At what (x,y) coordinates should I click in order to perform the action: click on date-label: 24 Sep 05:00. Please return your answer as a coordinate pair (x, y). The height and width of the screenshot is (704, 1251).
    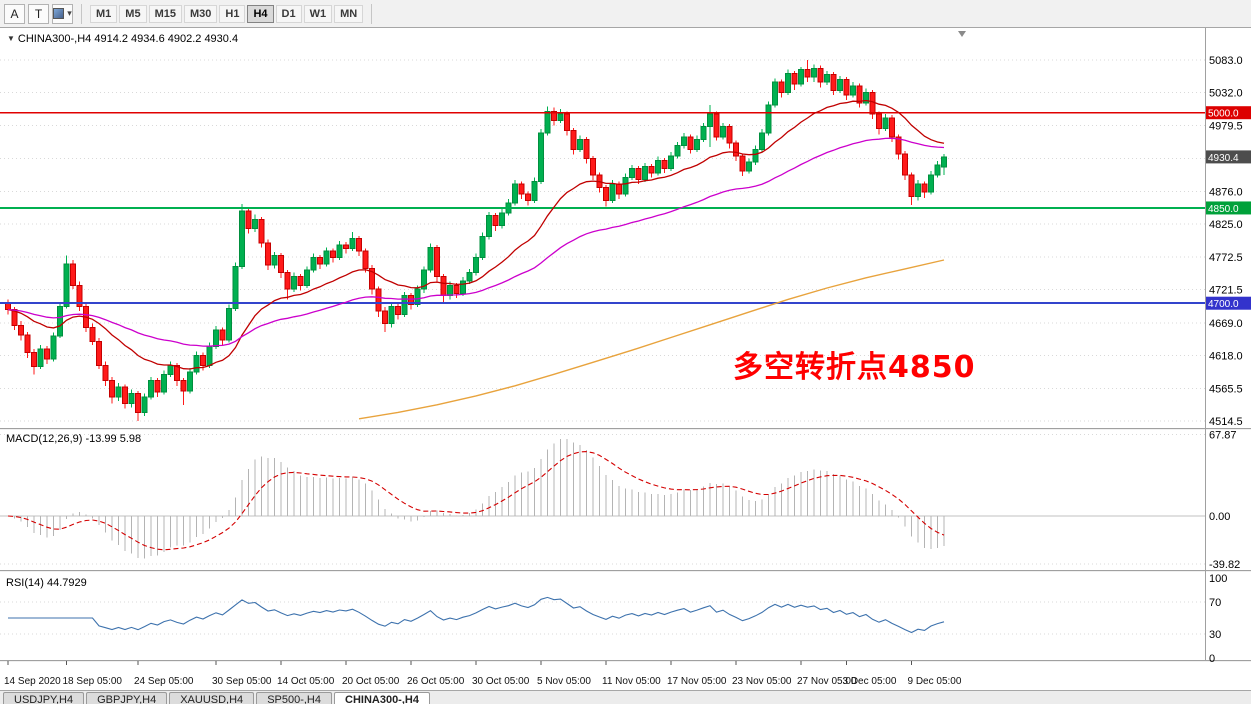
    Looking at the image, I should click on (164, 681).